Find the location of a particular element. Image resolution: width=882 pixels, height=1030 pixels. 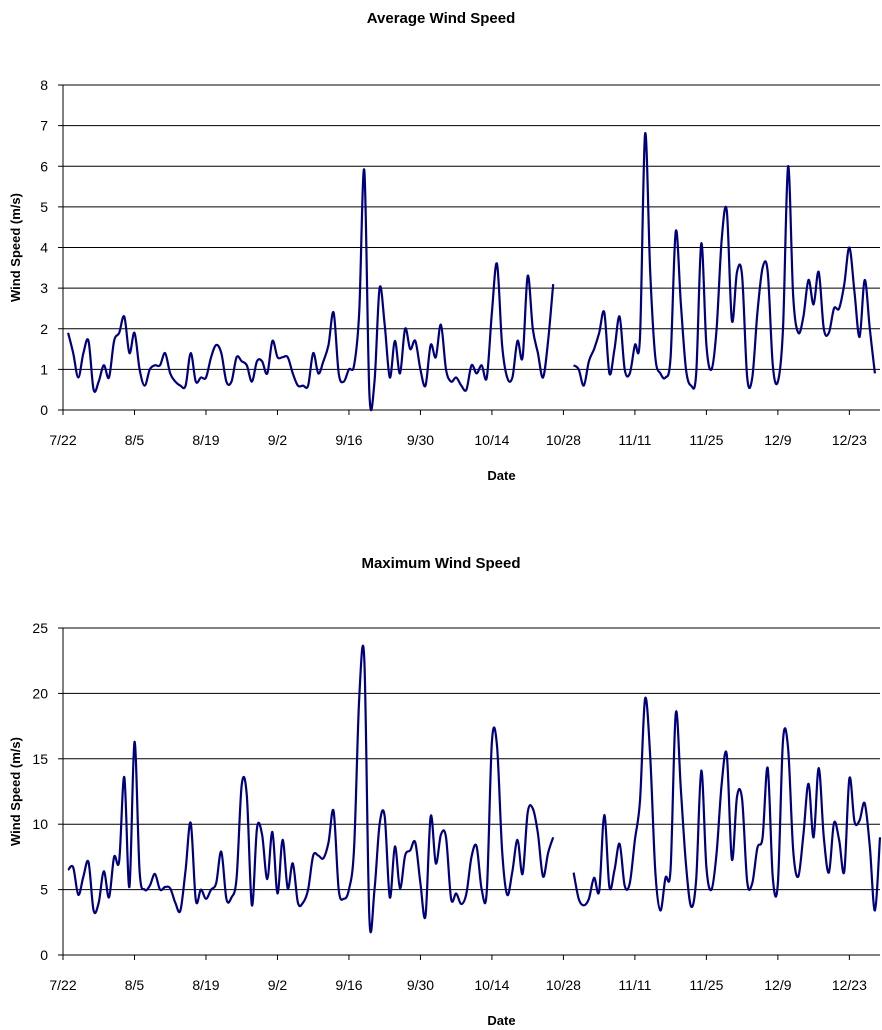

y-tick-label: 10 is located at coordinates (40, 824).